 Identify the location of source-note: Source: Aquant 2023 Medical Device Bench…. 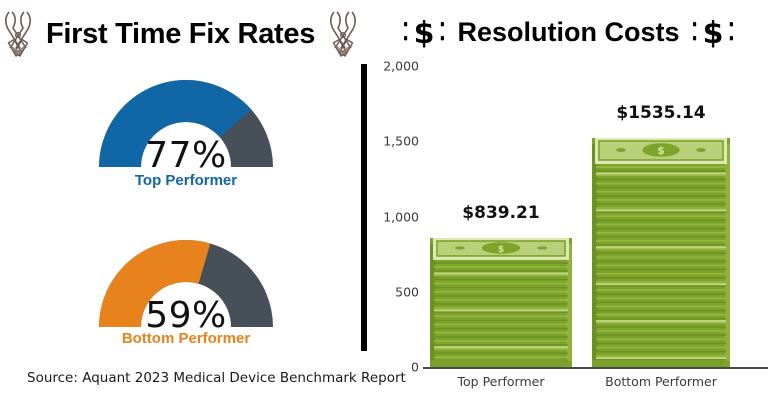
(216, 378).